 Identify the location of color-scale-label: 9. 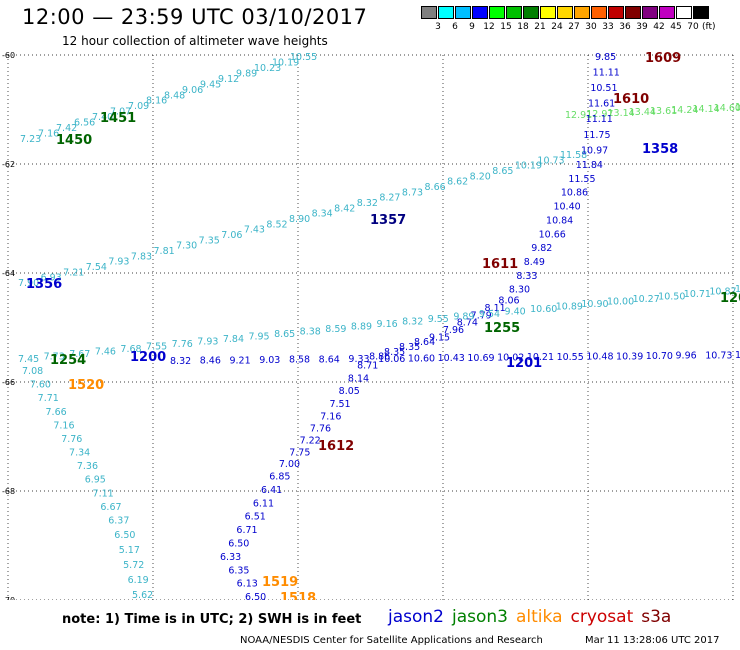
(472, 27).